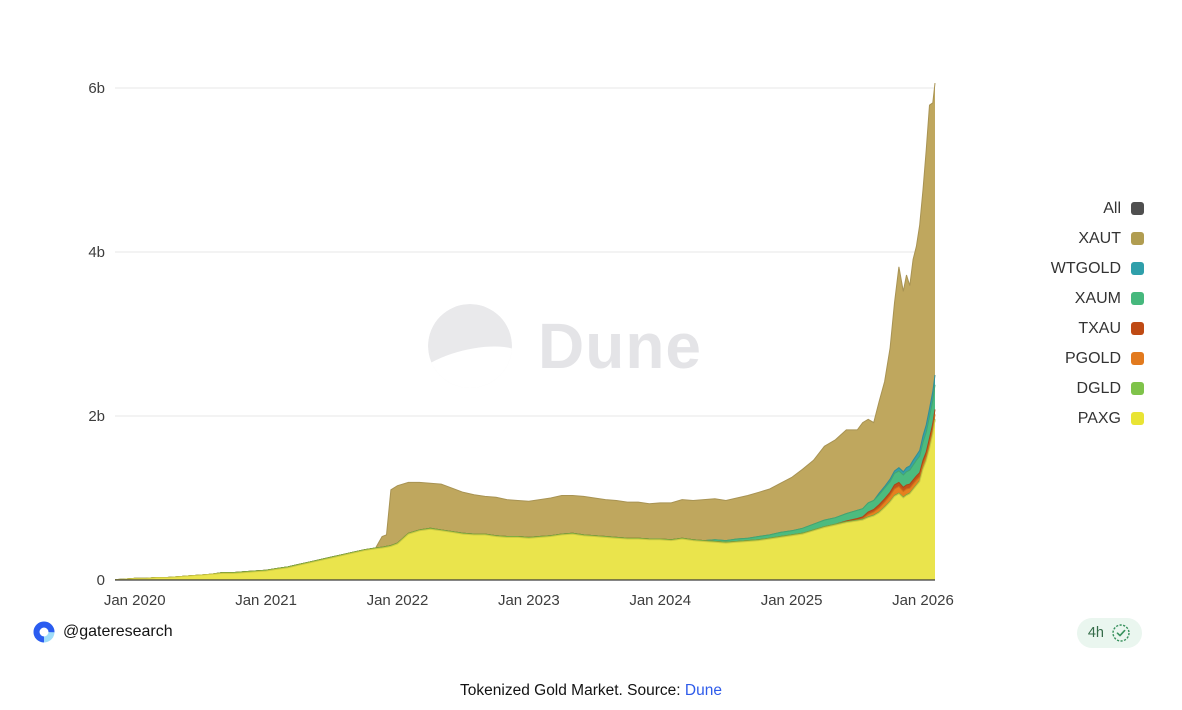  Describe the element at coordinates (1092, 358) in the screenshot. I see `legend-label: PGOLD` at that location.